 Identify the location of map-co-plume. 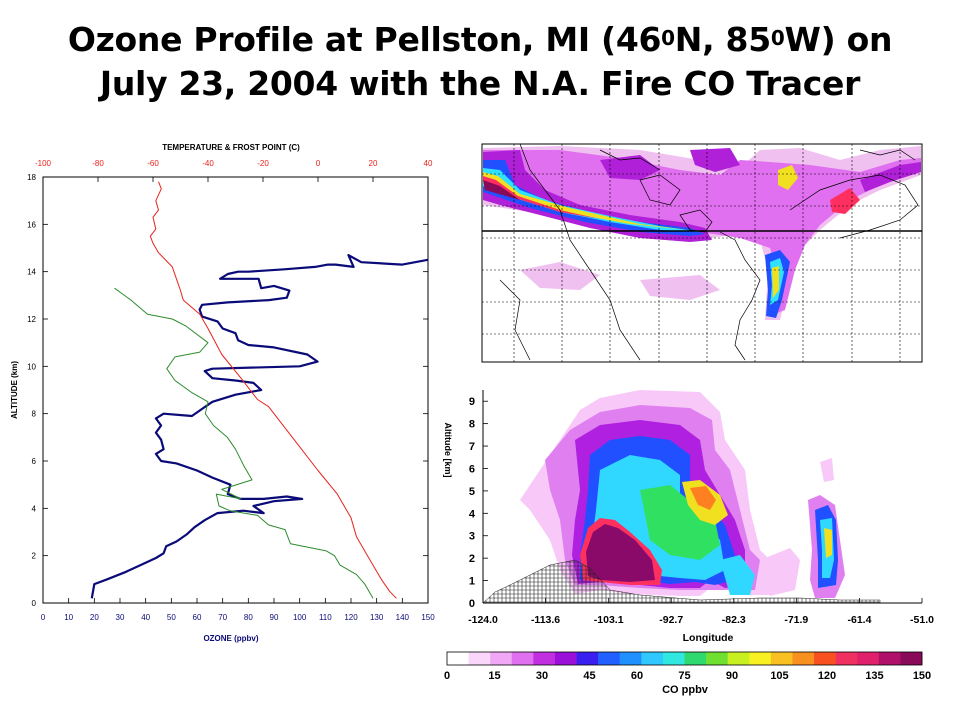
(702, 233).